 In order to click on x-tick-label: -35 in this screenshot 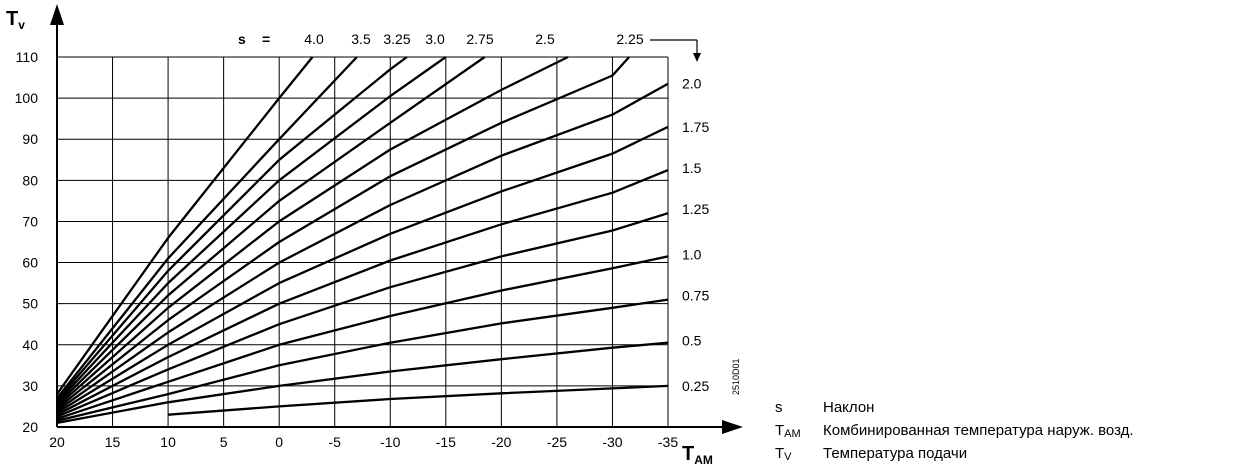, I will do `click(668, 442)`.